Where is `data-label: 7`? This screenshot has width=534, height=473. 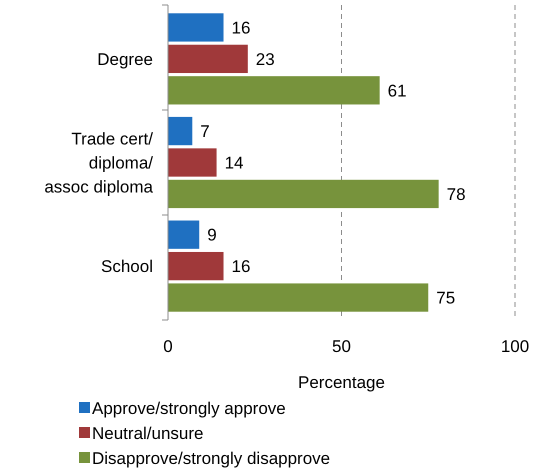 data-label: 7 is located at coordinates (205, 132).